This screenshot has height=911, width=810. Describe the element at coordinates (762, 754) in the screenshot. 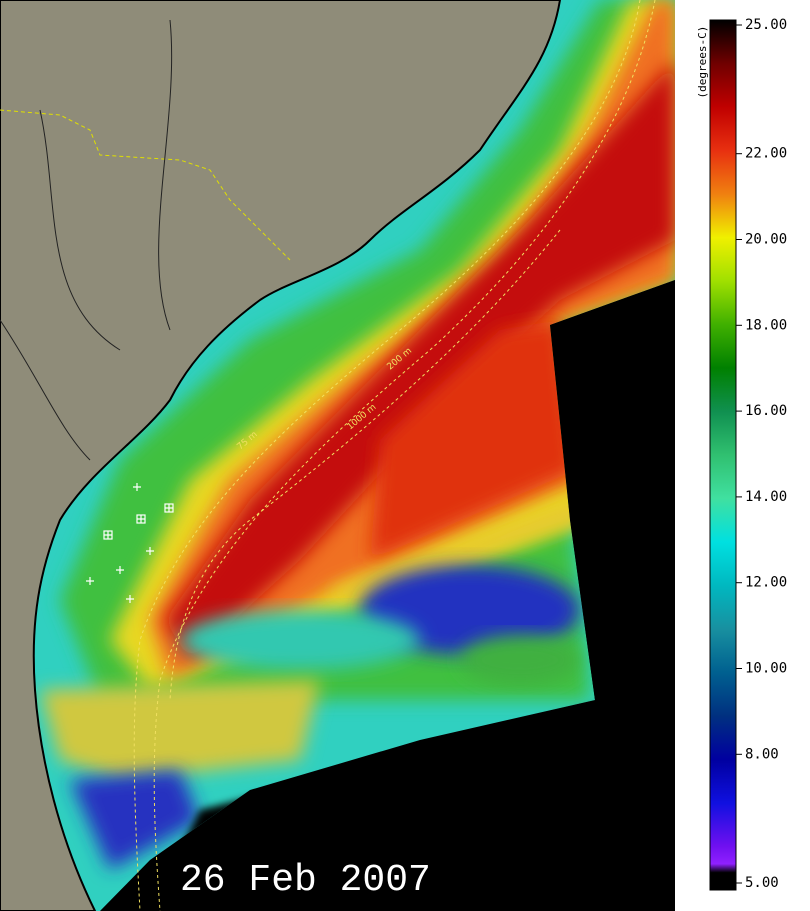

I see `colorbar-tick-label: 8.00` at that location.